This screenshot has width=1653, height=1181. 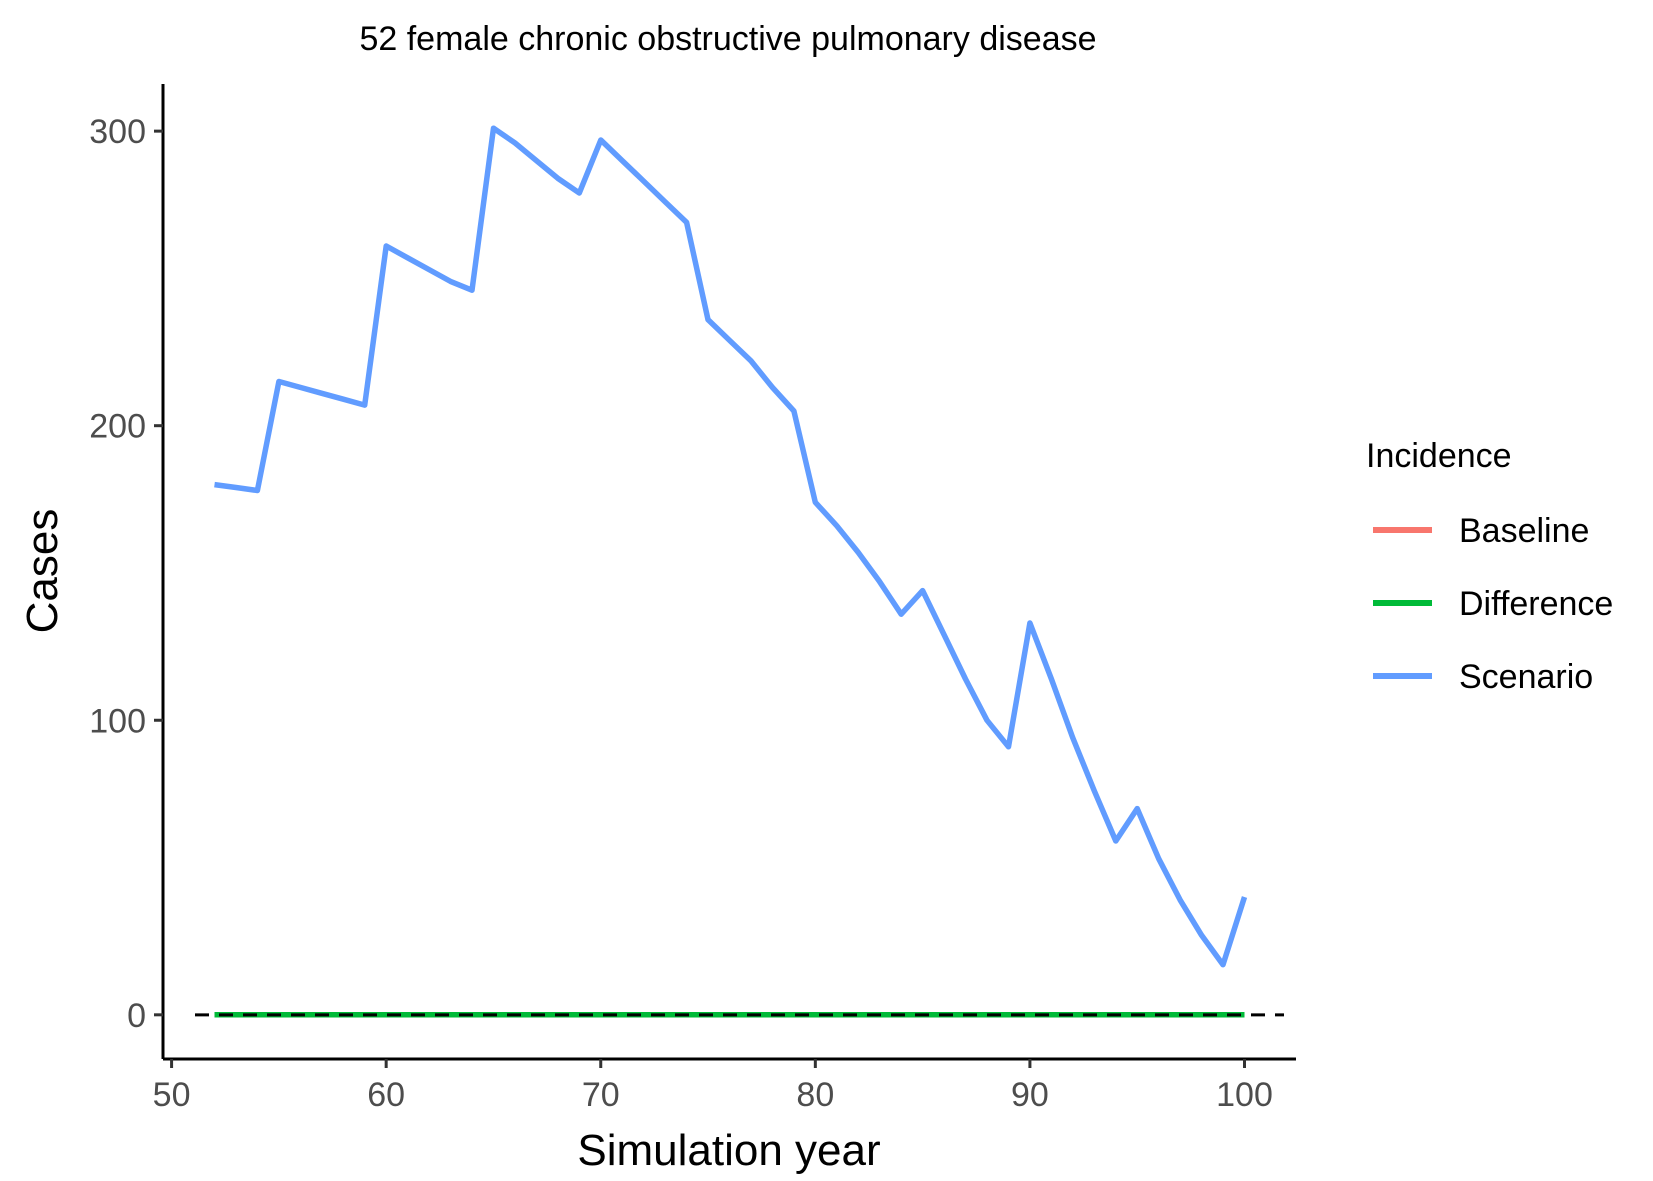 What do you see at coordinates (117, 427) in the screenshot?
I see `y-tick-label: 200` at bounding box center [117, 427].